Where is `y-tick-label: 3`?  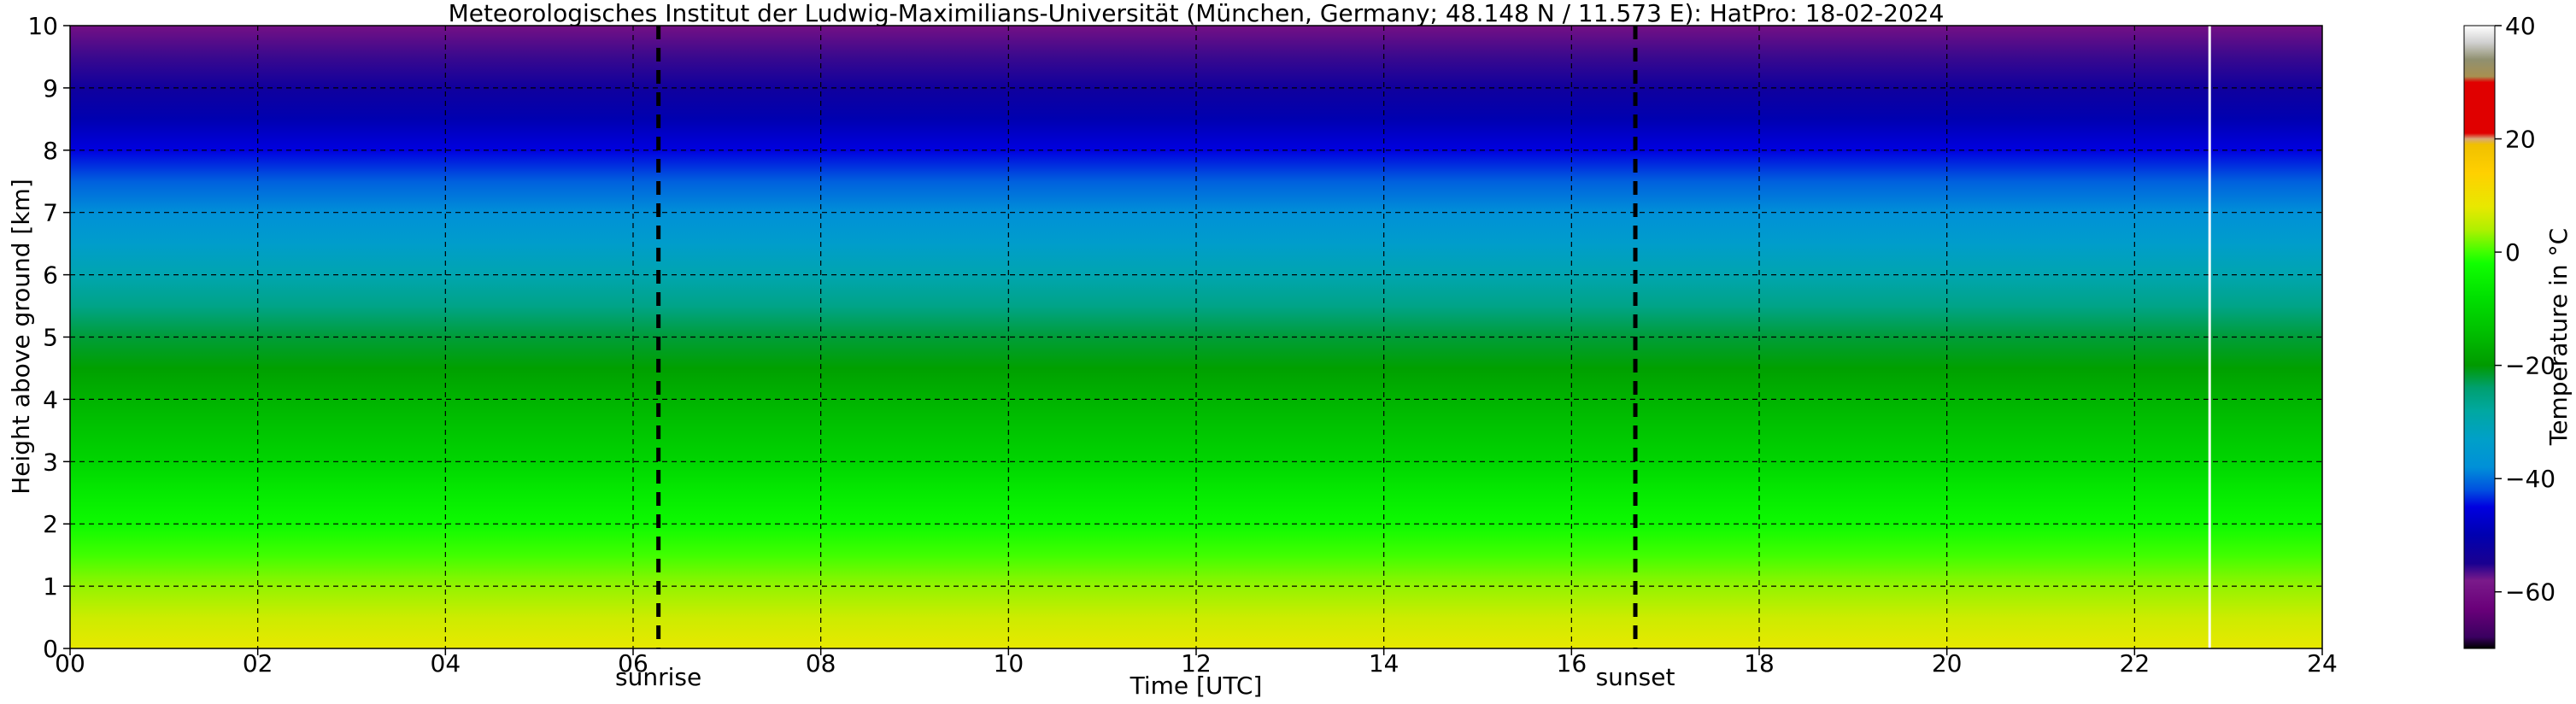 y-tick-label: 3 is located at coordinates (50, 462).